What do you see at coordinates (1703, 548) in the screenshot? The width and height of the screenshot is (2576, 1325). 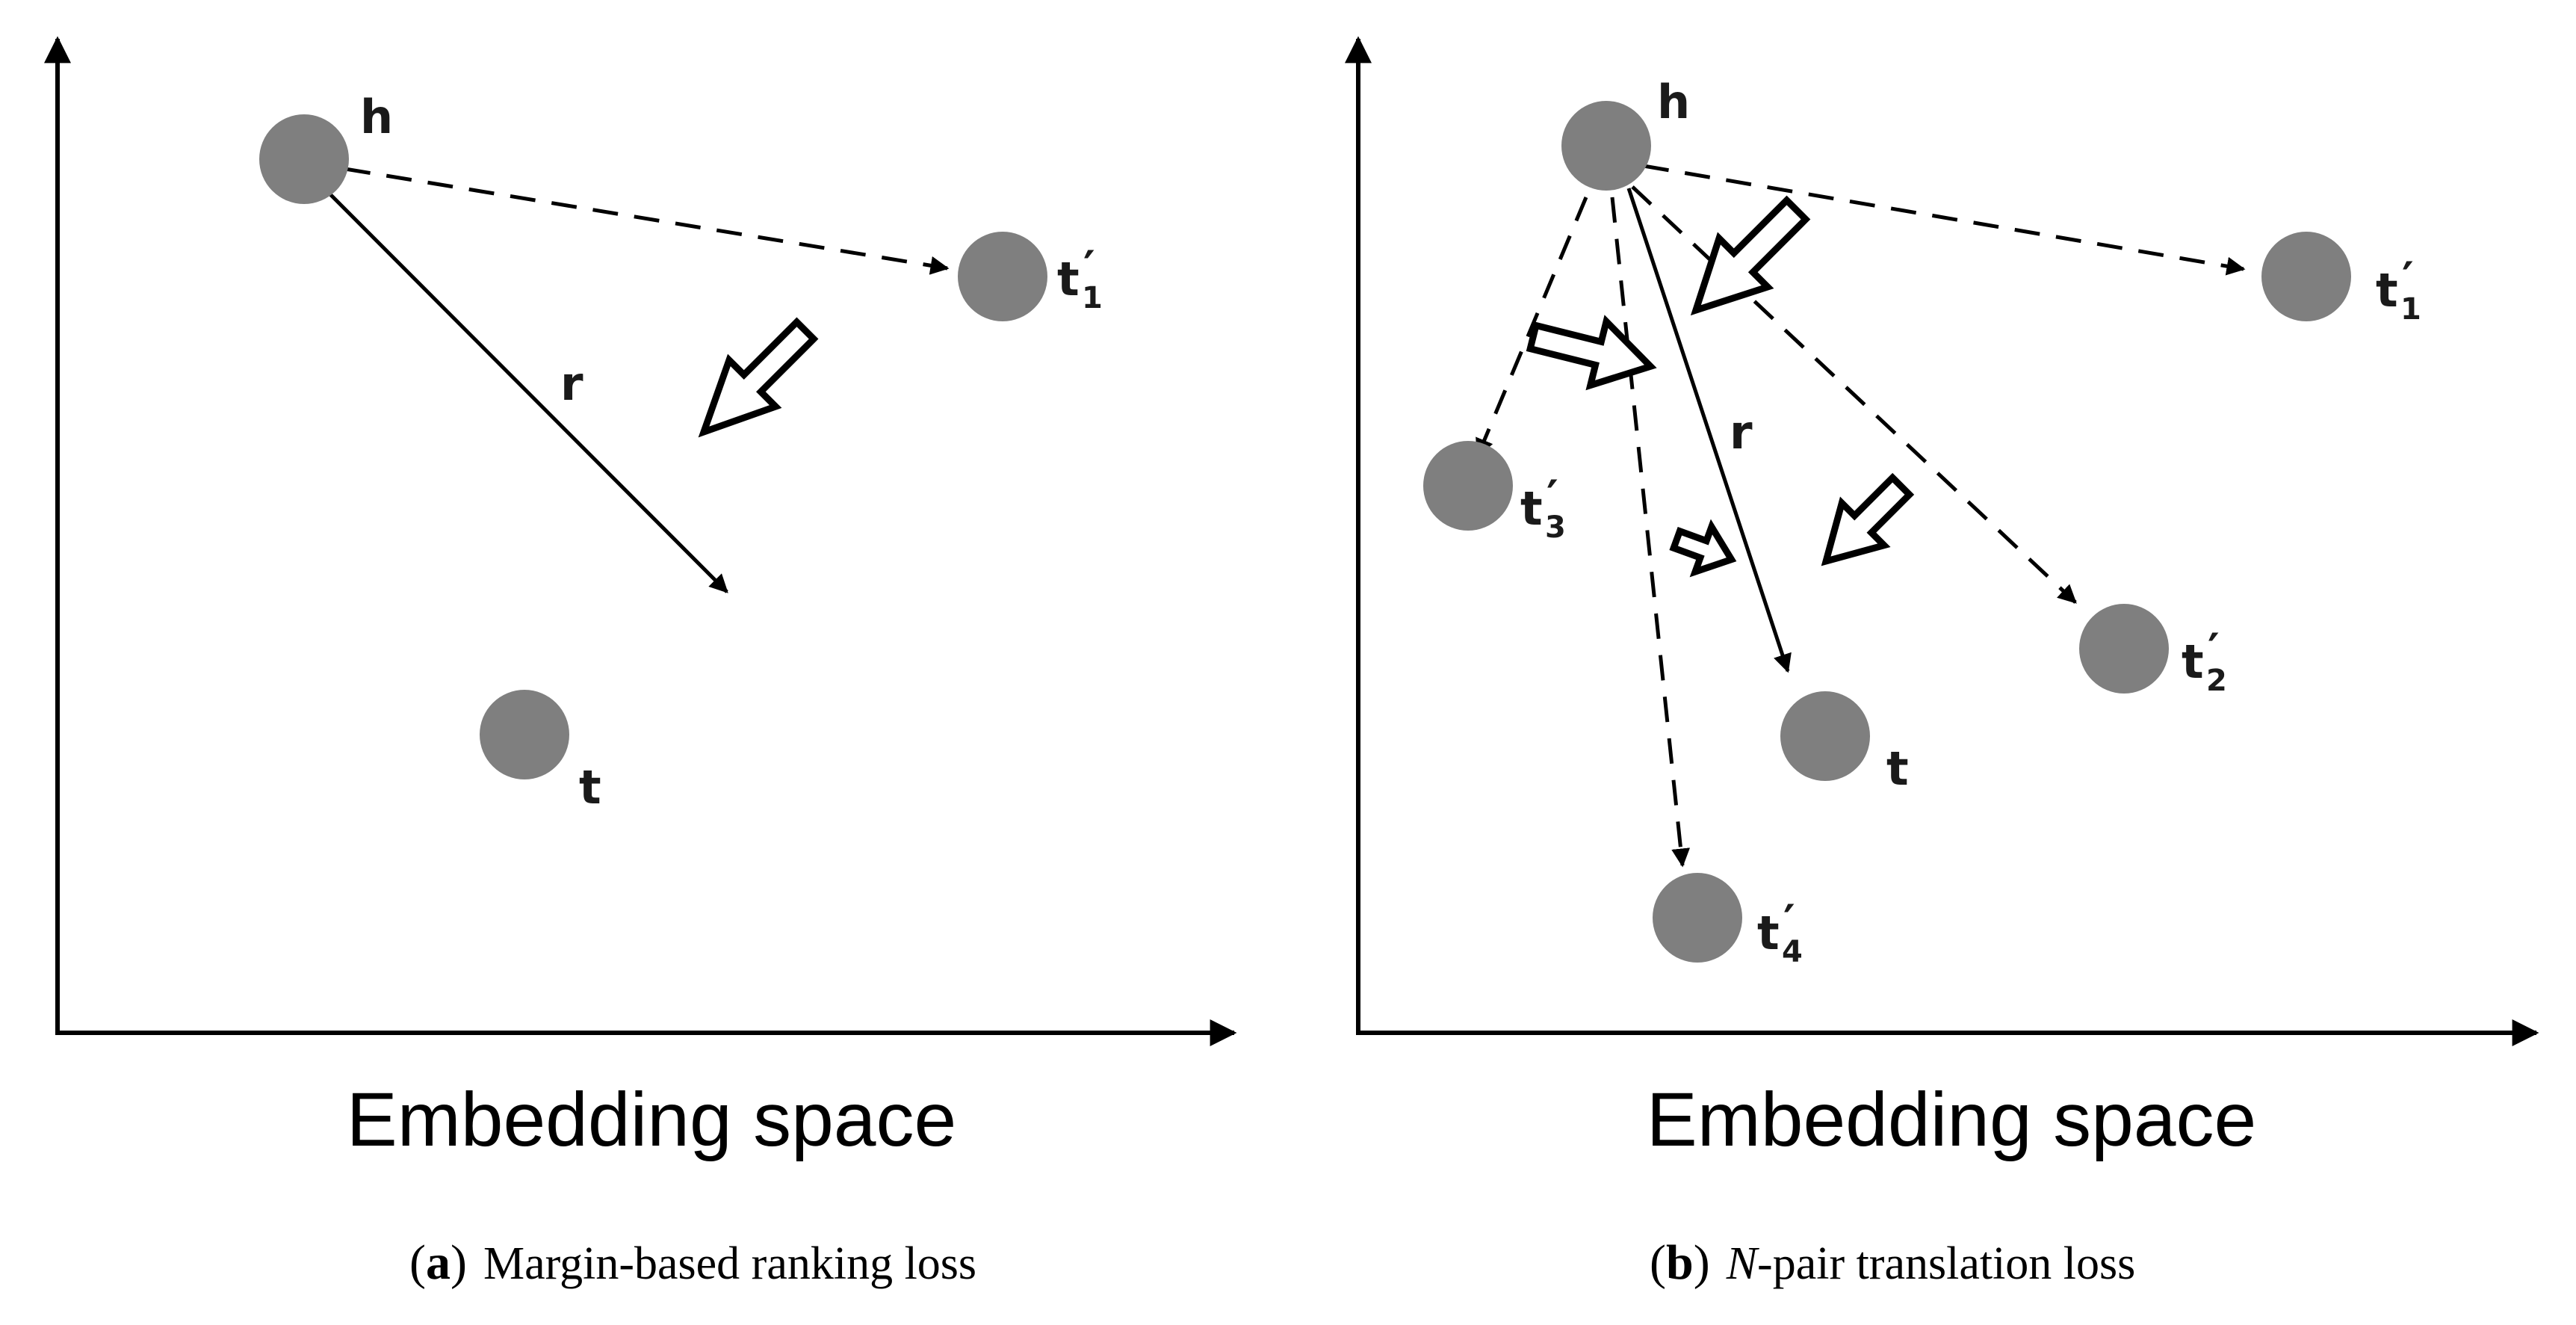 I see `hollow-arrow-small` at bounding box center [1703, 548].